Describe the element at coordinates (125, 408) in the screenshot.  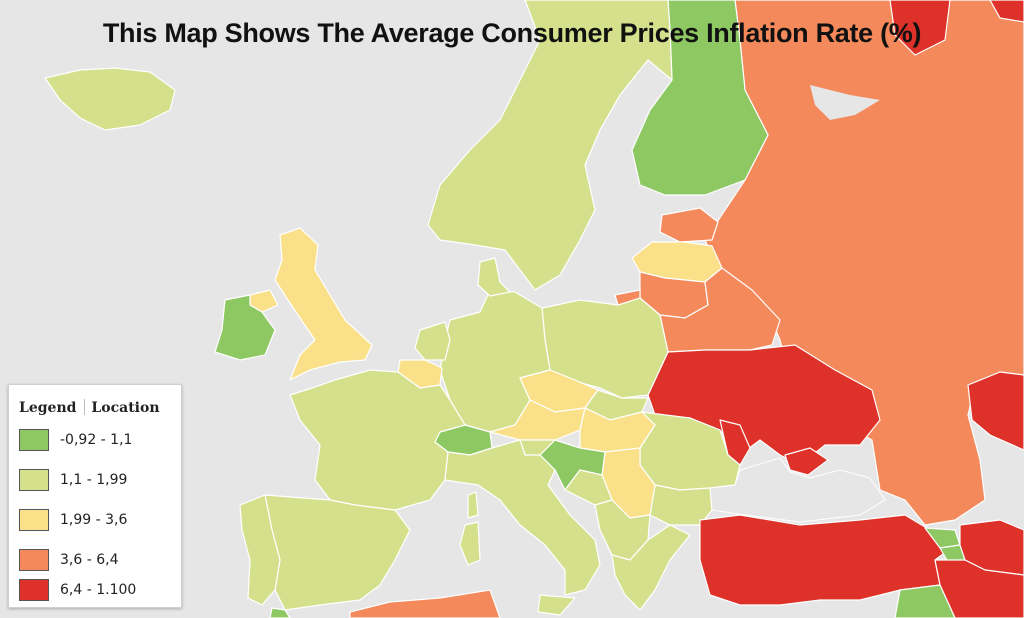
I see `legend-subheading: Location` at that location.